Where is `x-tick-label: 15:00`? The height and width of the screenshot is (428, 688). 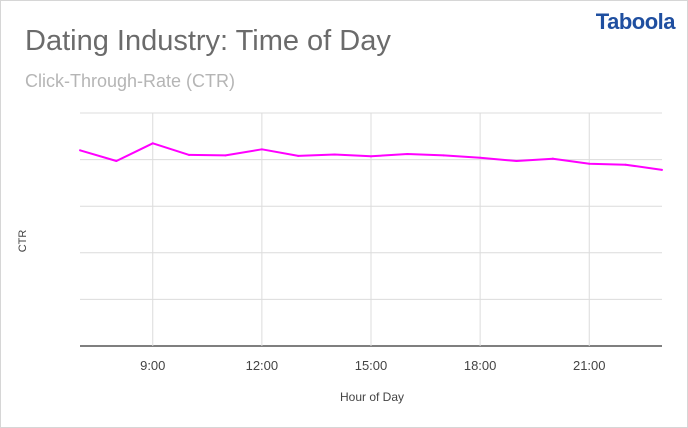 x-tick-label: 15:00 is located at coordinates (371, 365).